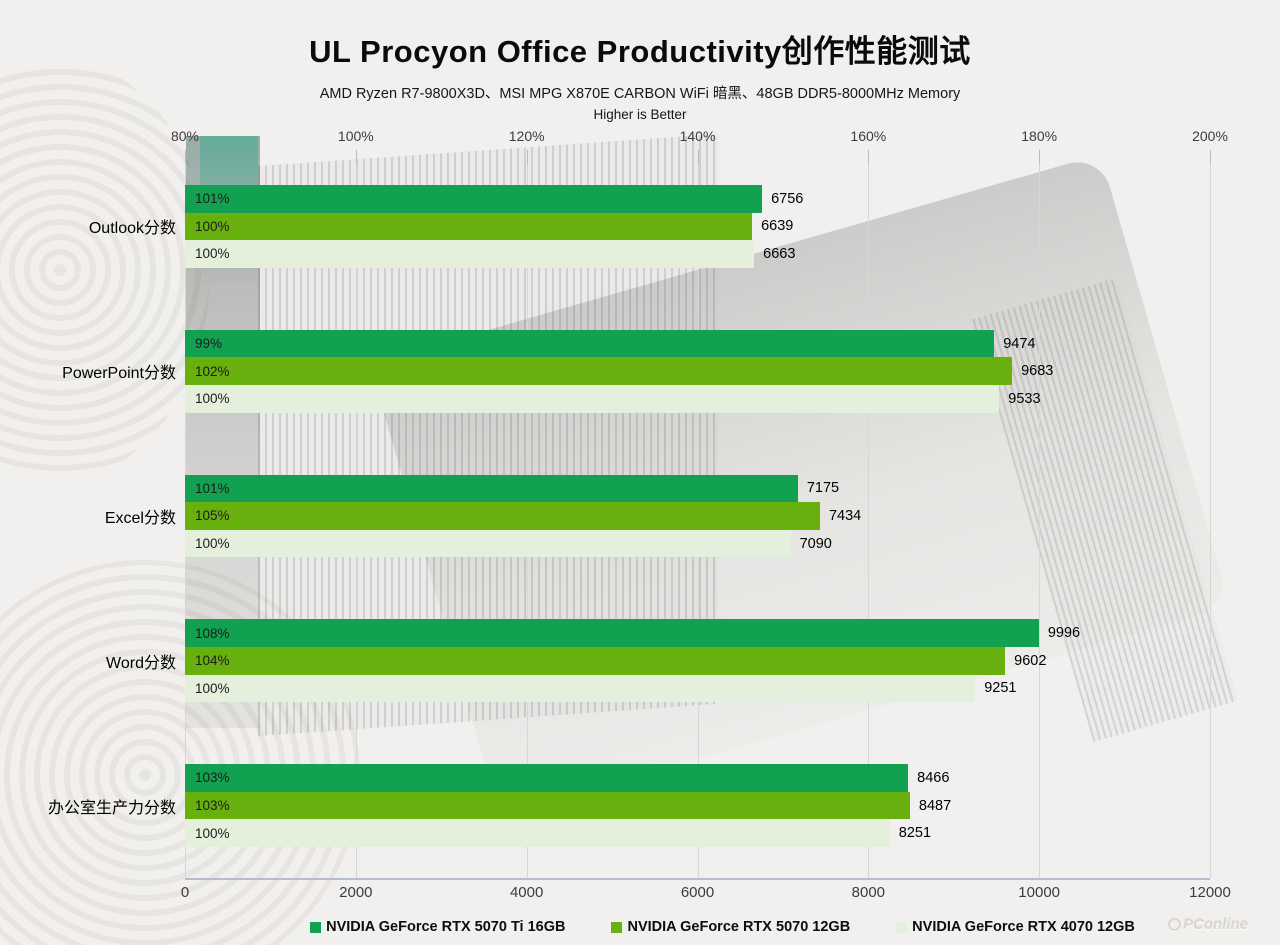 The width and height of the screenshot is (1280, 945). Describe the element at coordinates (446, 927) in the screenshot. I see `legend-label: NVIDIA GeForce RTX 5070 Ti 16GB` at that location.